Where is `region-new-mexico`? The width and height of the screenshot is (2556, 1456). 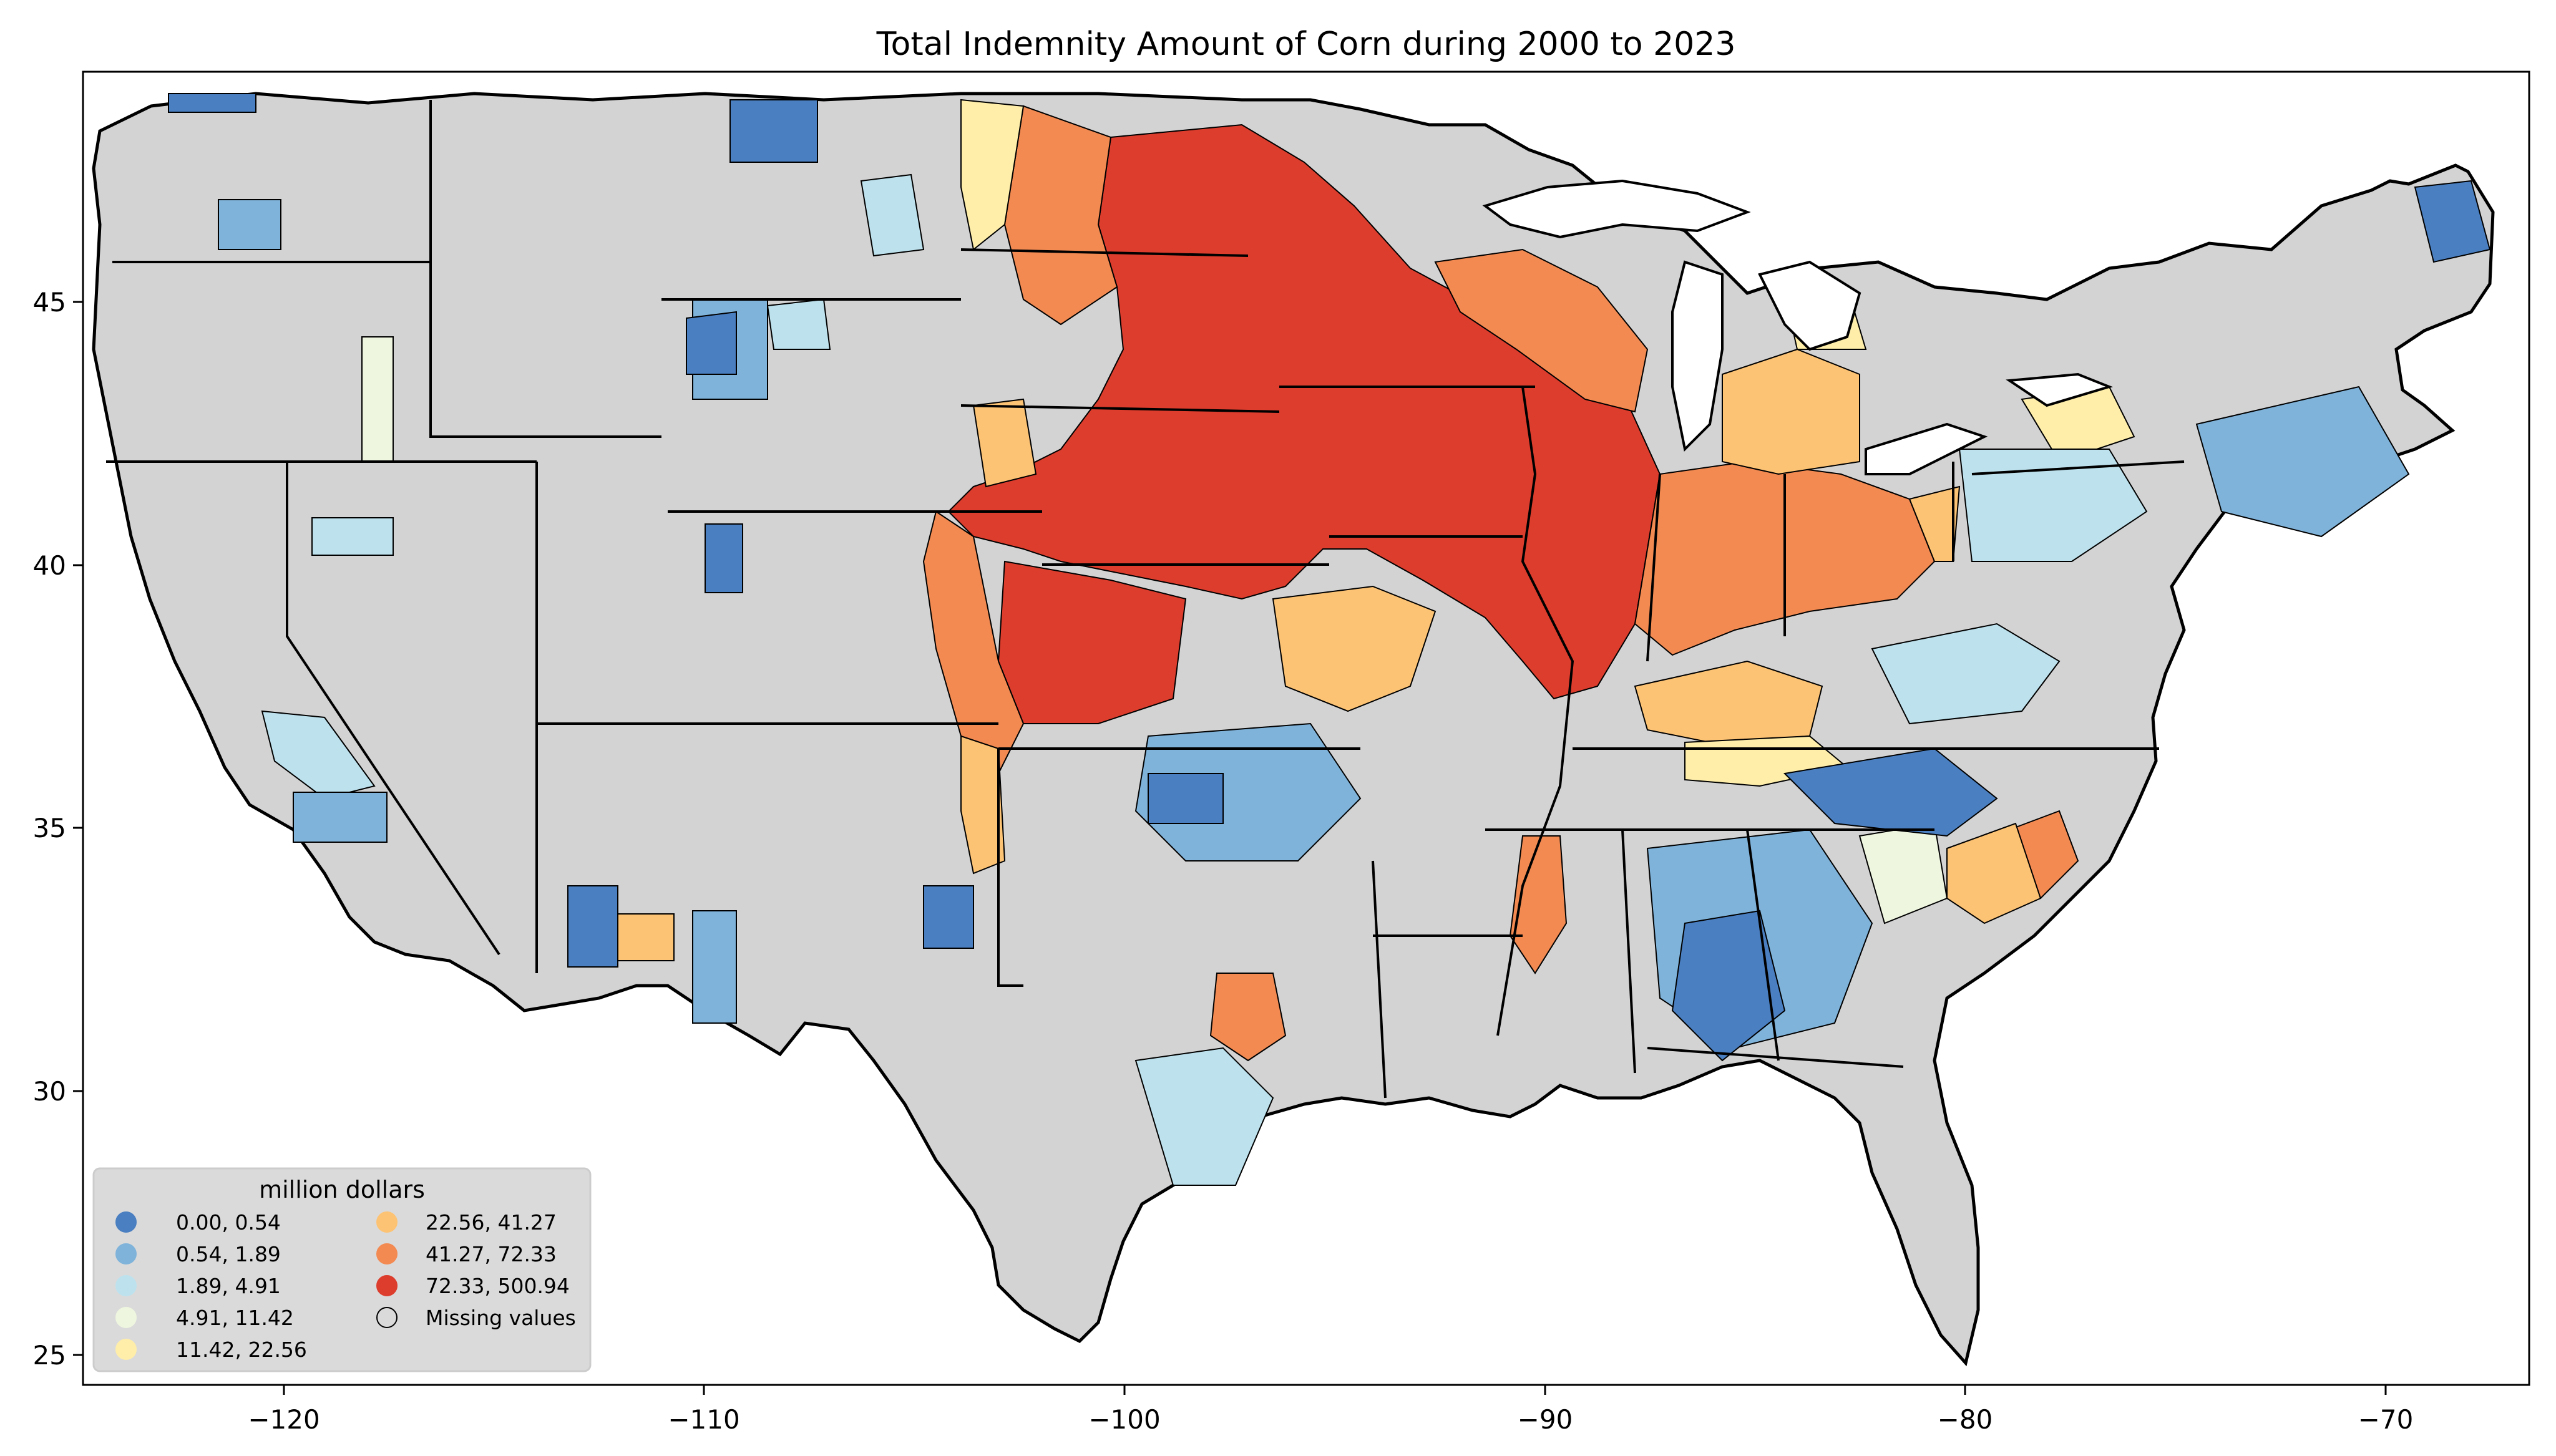
region-new-mexico is located at coordinates (948, 917).